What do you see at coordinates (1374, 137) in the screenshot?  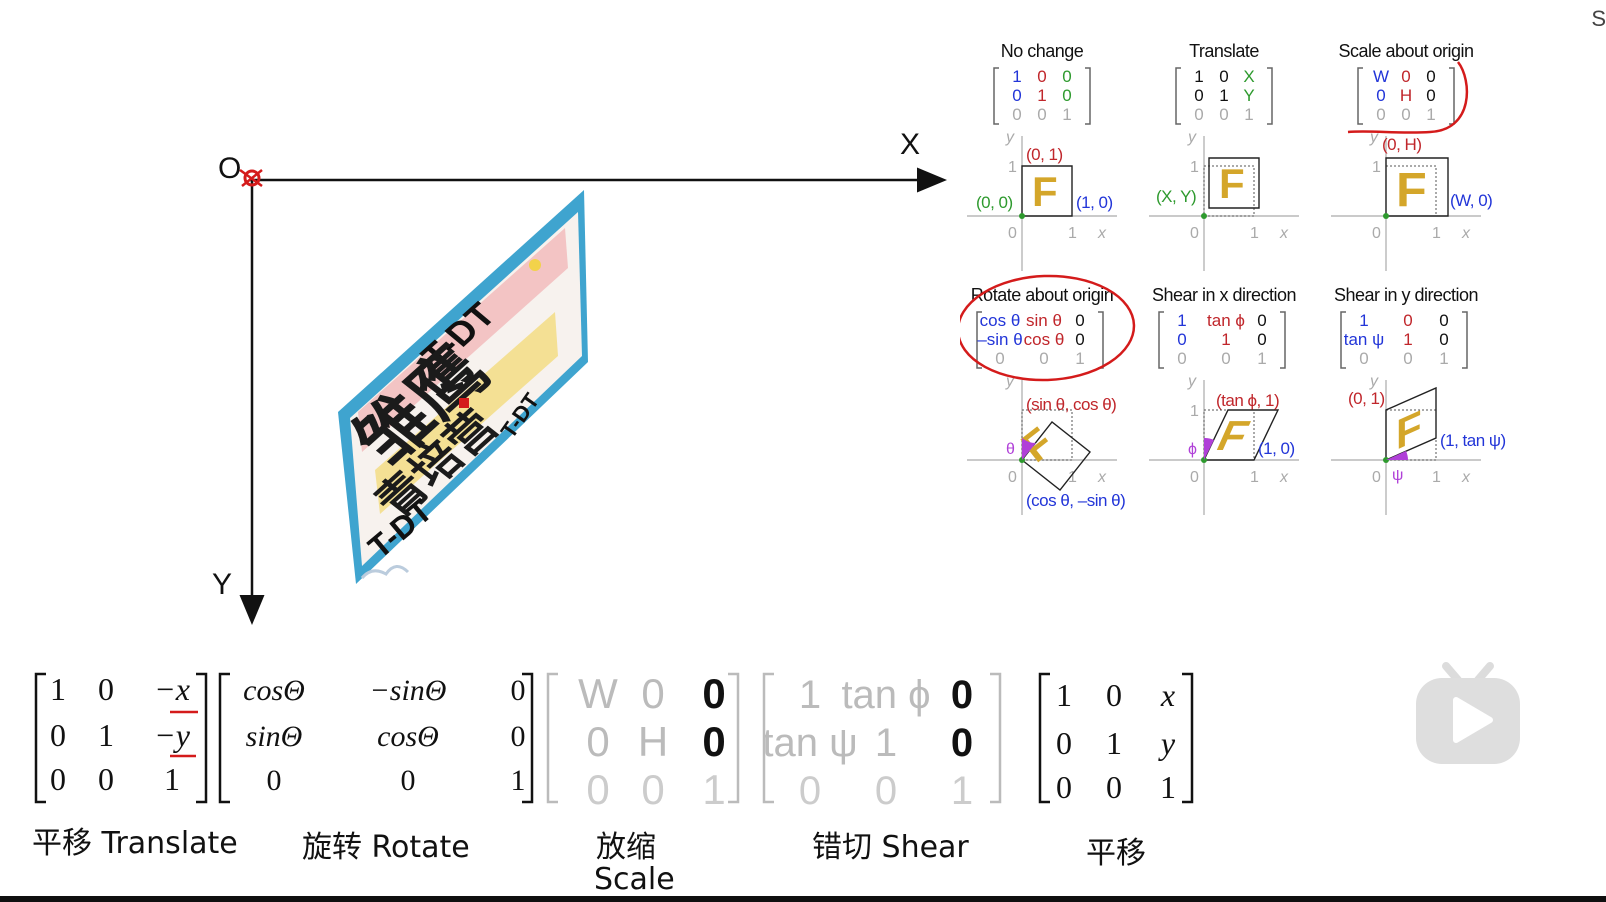 I see `axis-label: y` at bounding box center [1374, 137].